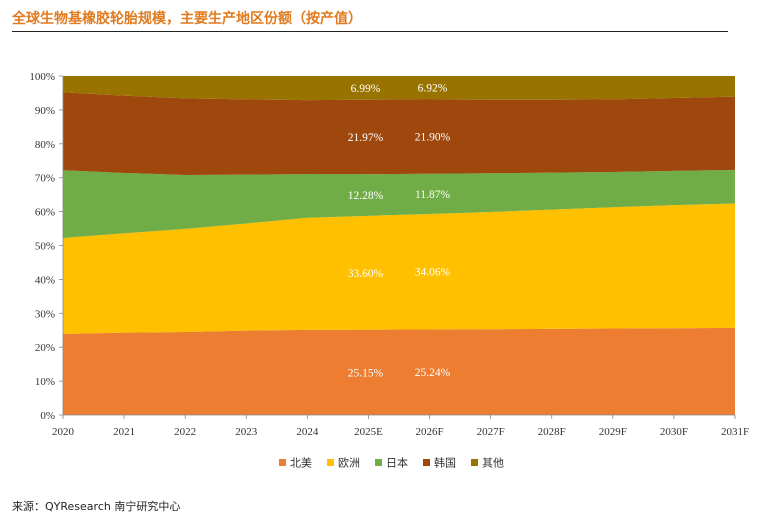  What do you see at coordinates (433, 273) in the screenshot?
I see `data-label: 34.06%` at bounding box center [433, 273].